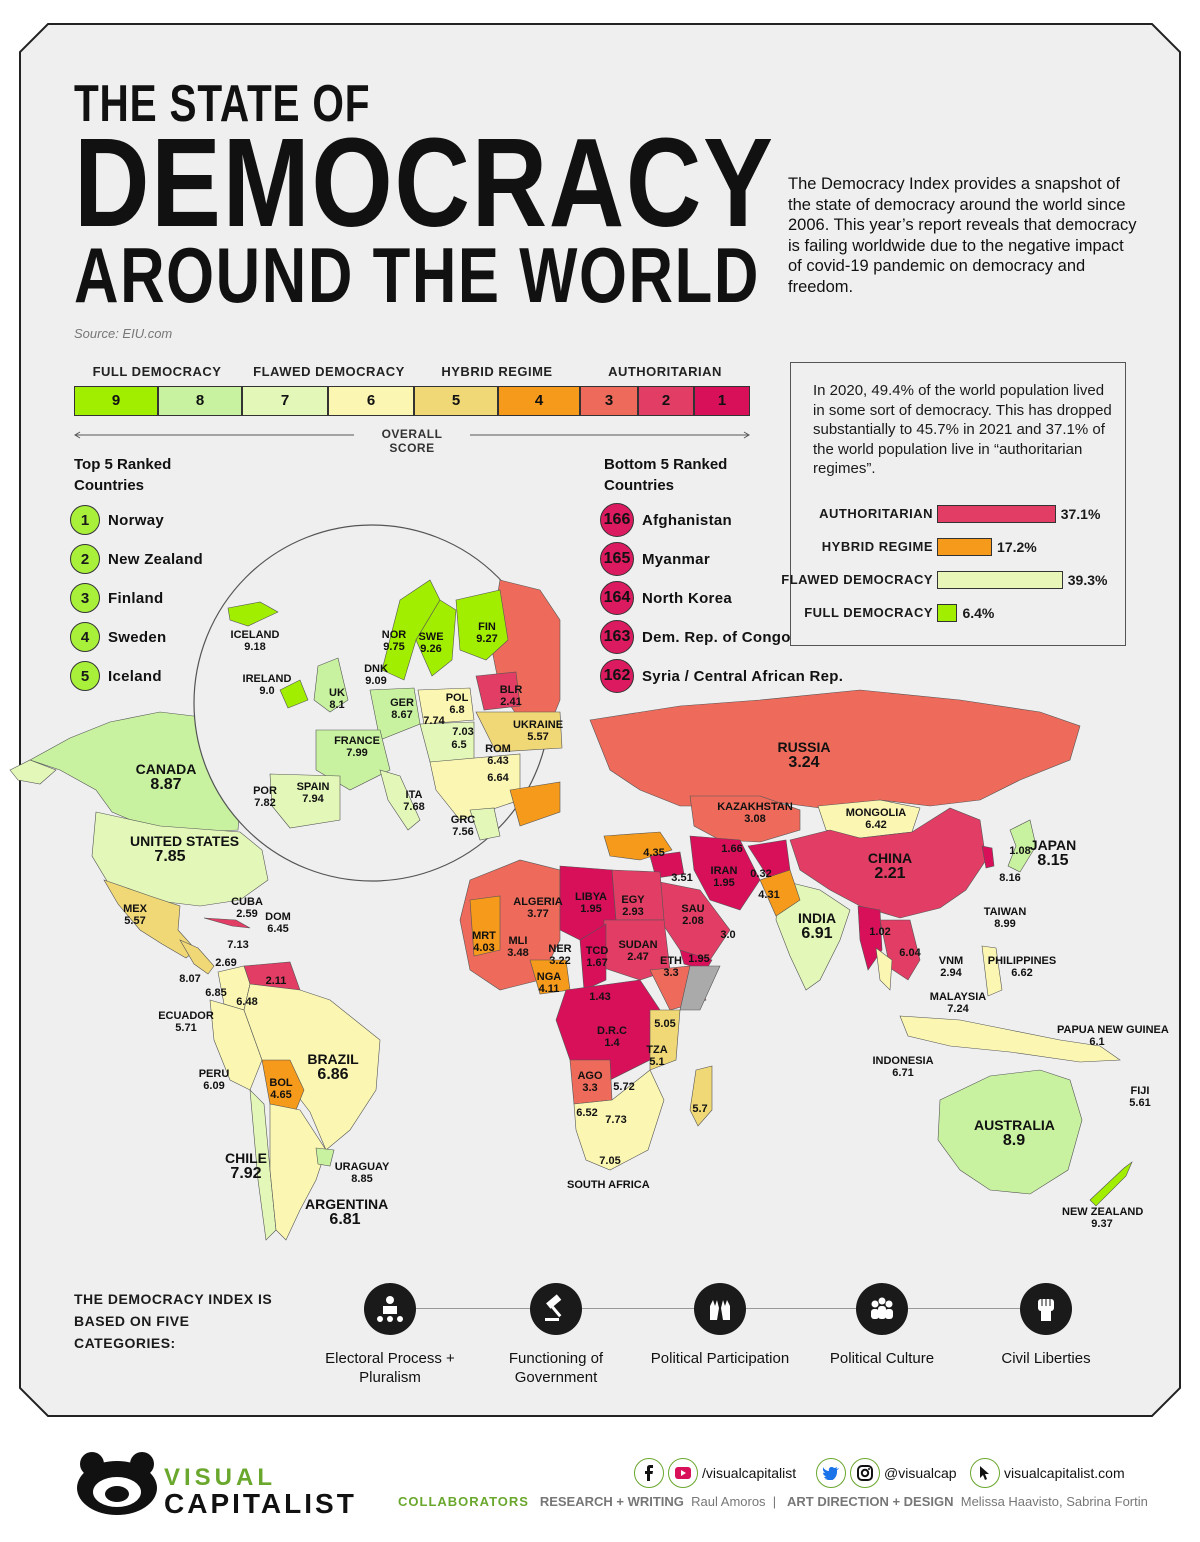  I want to click on map-label: ALGERIA 3.77, so click(538, 908).